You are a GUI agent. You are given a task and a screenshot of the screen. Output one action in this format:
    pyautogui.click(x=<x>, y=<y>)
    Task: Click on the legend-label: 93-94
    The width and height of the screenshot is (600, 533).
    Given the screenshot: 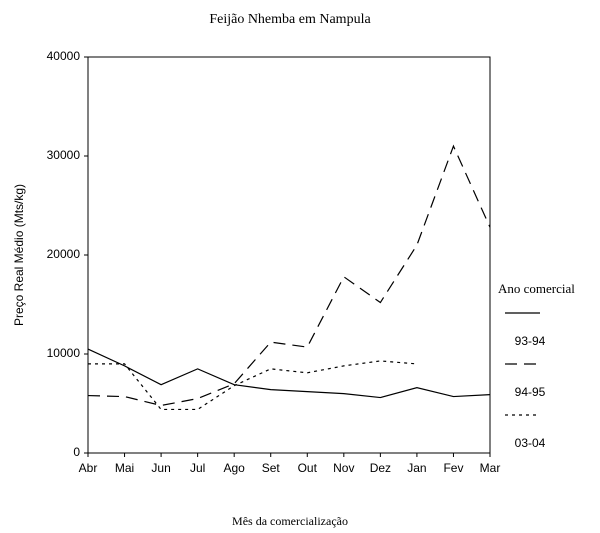 What is the action you would take?
    pyautogui.click(x=530, y=341)
    